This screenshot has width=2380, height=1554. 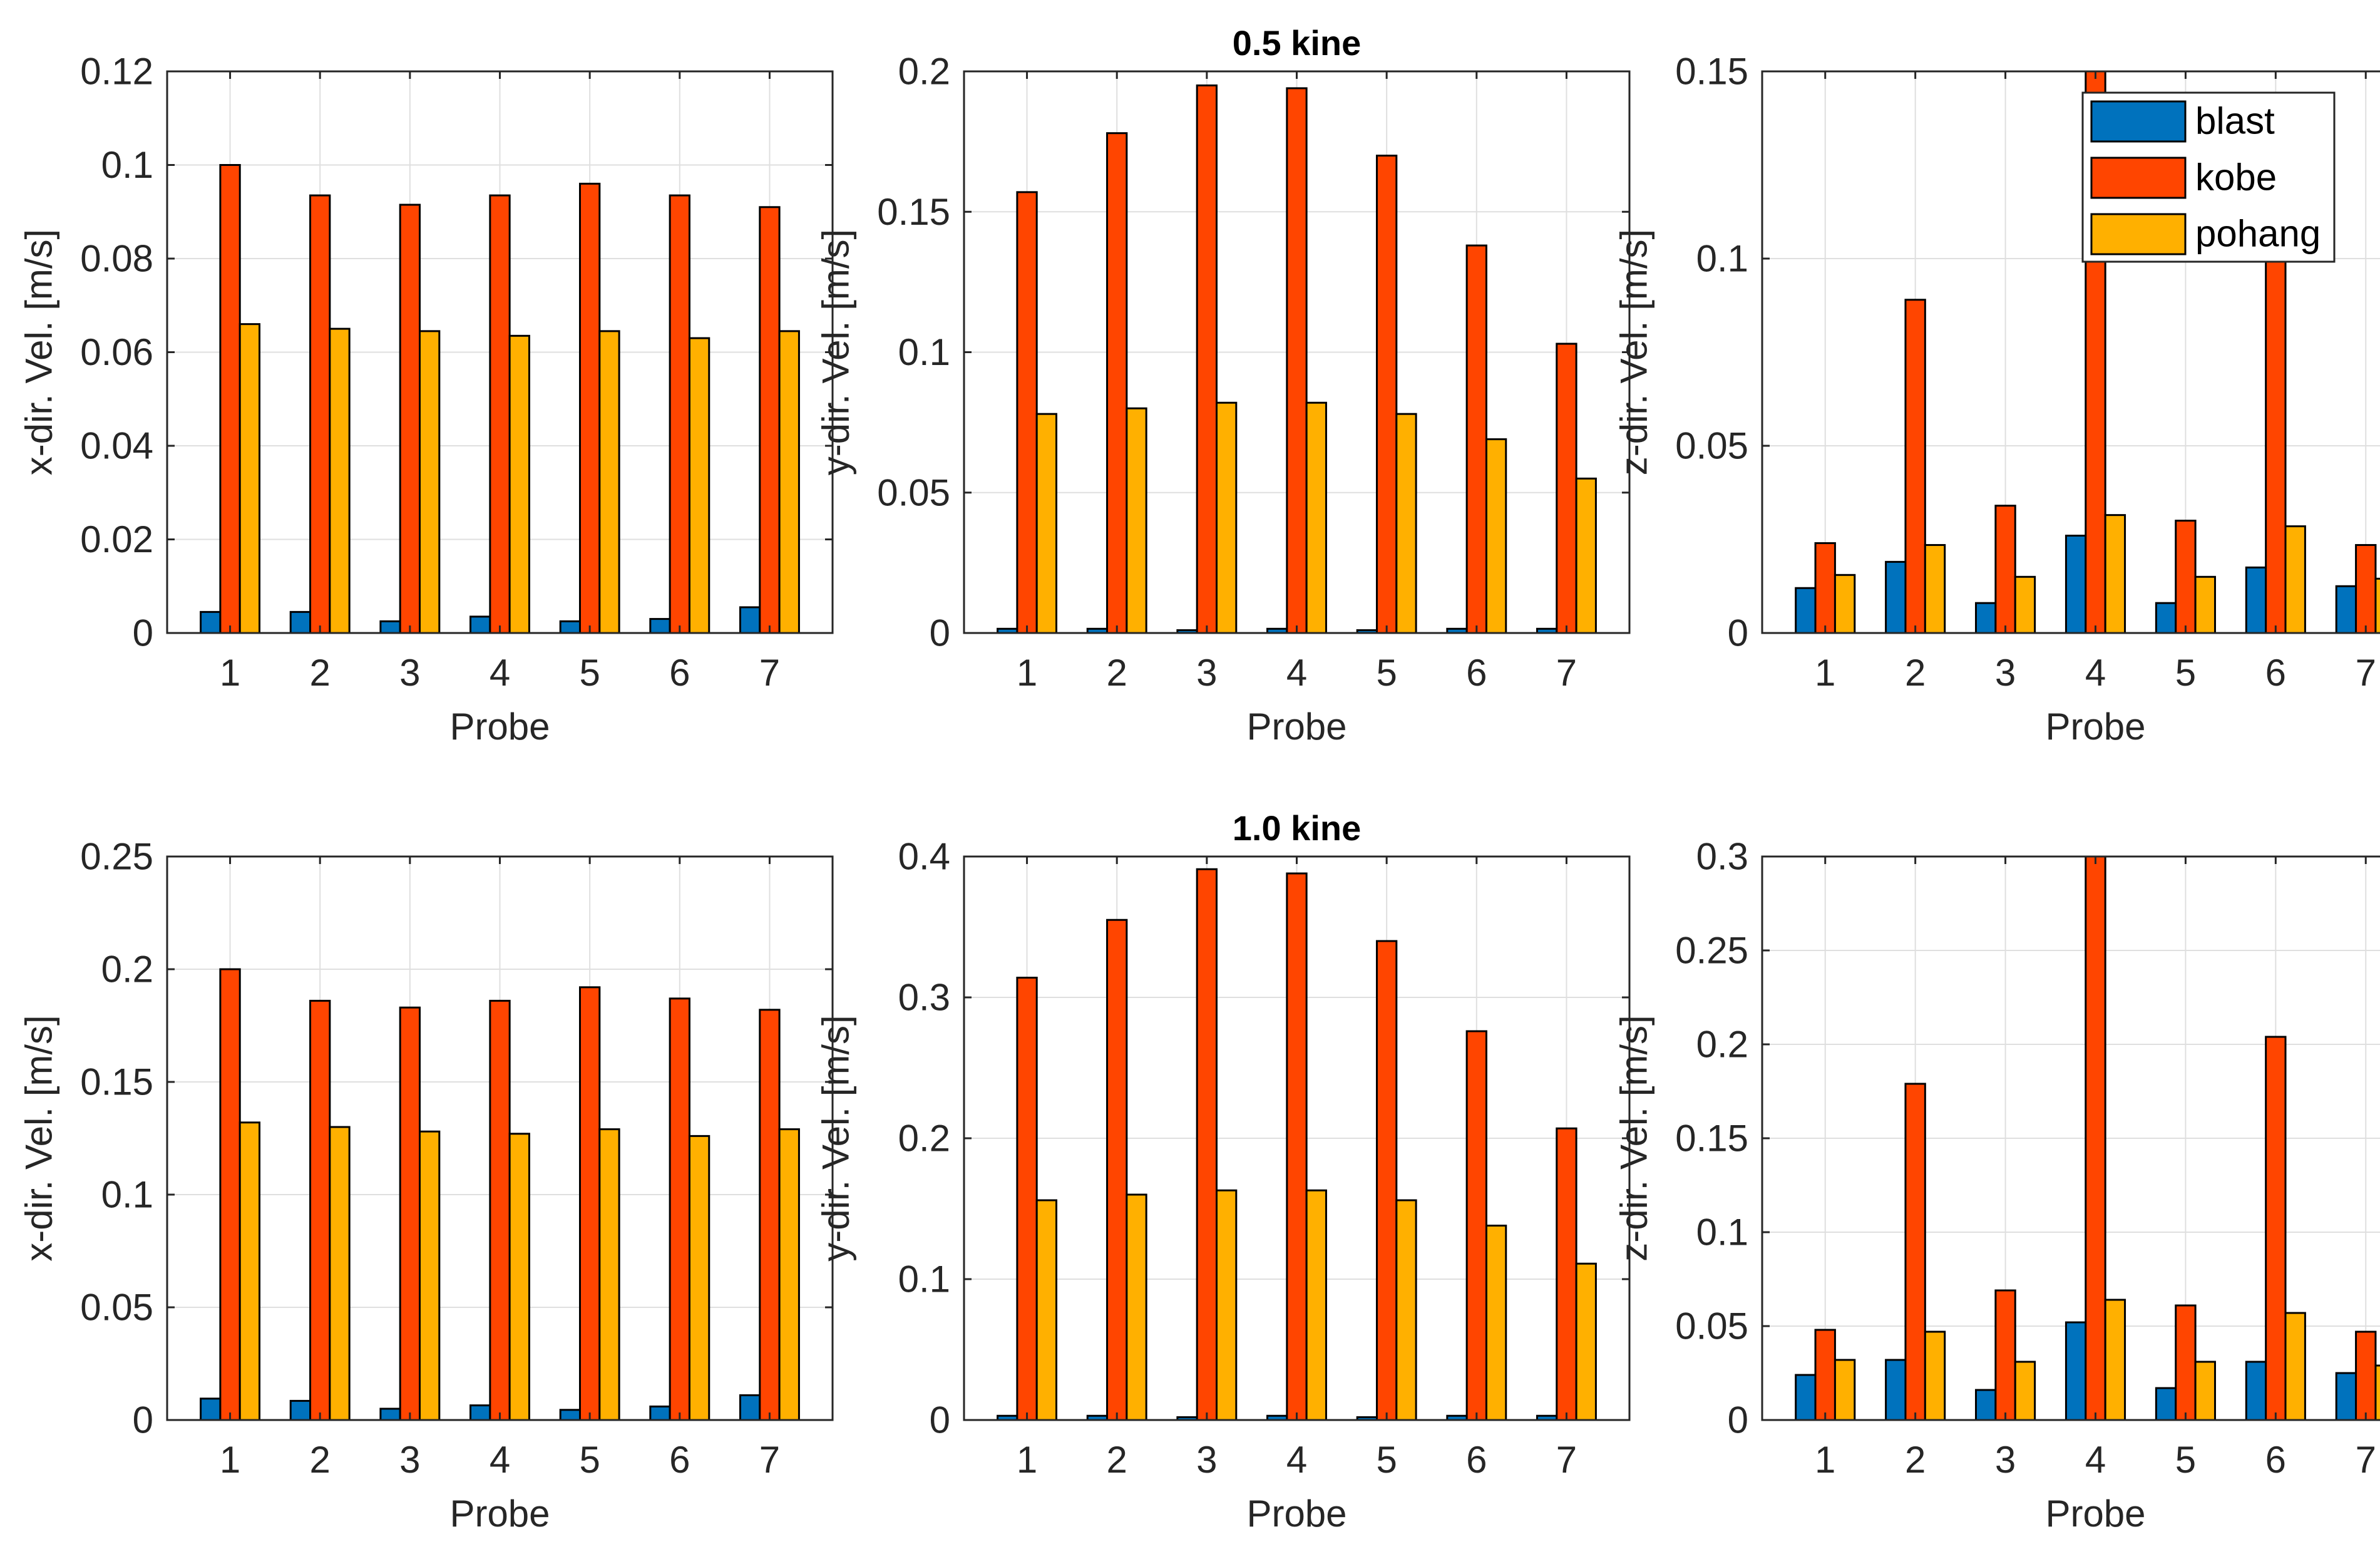 What do you see at coordinates (924, 857) in the screenshot?
I see `y-tick-label: 0.4` at bounding box center [924, 857].